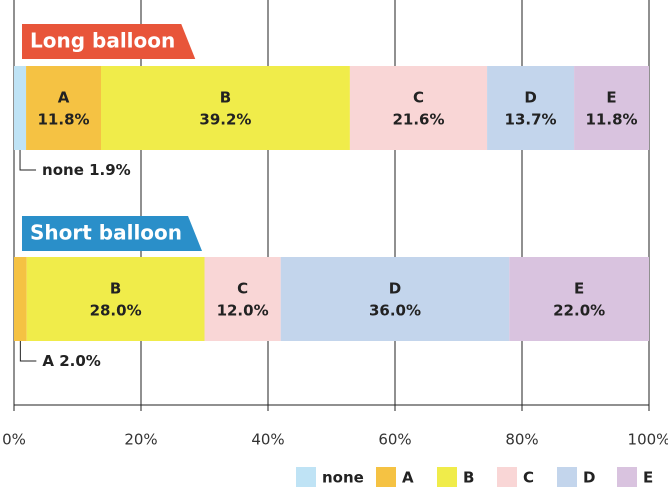  I want to click on x-tick-label: 20%, so click(140, 440).